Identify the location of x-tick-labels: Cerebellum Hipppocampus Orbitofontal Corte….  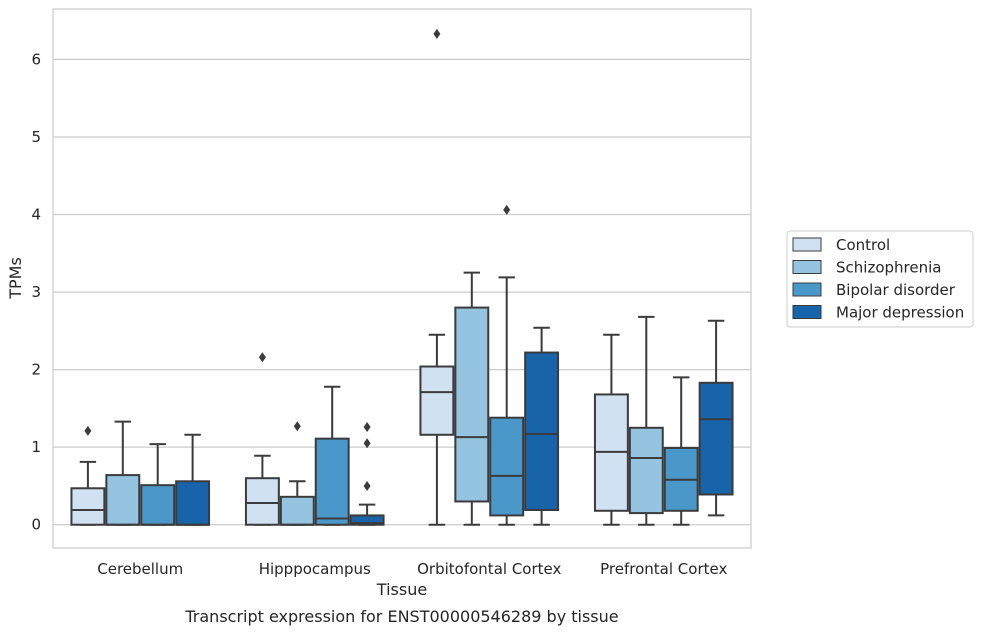
(412, 569).